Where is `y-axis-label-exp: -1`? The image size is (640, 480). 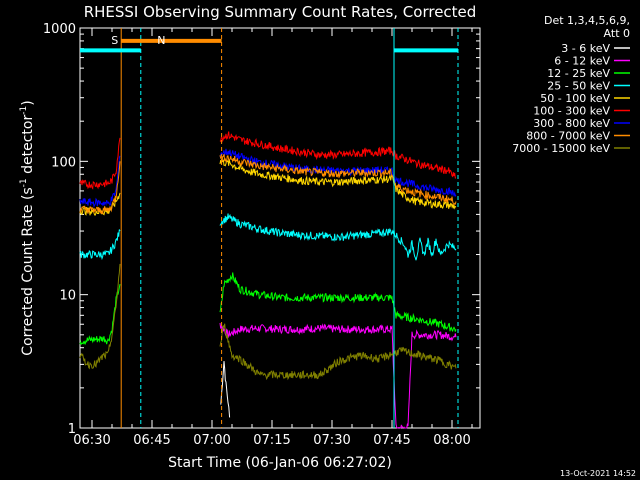 y-axis-label-exp: -1 is located at coordinates (24, 182).